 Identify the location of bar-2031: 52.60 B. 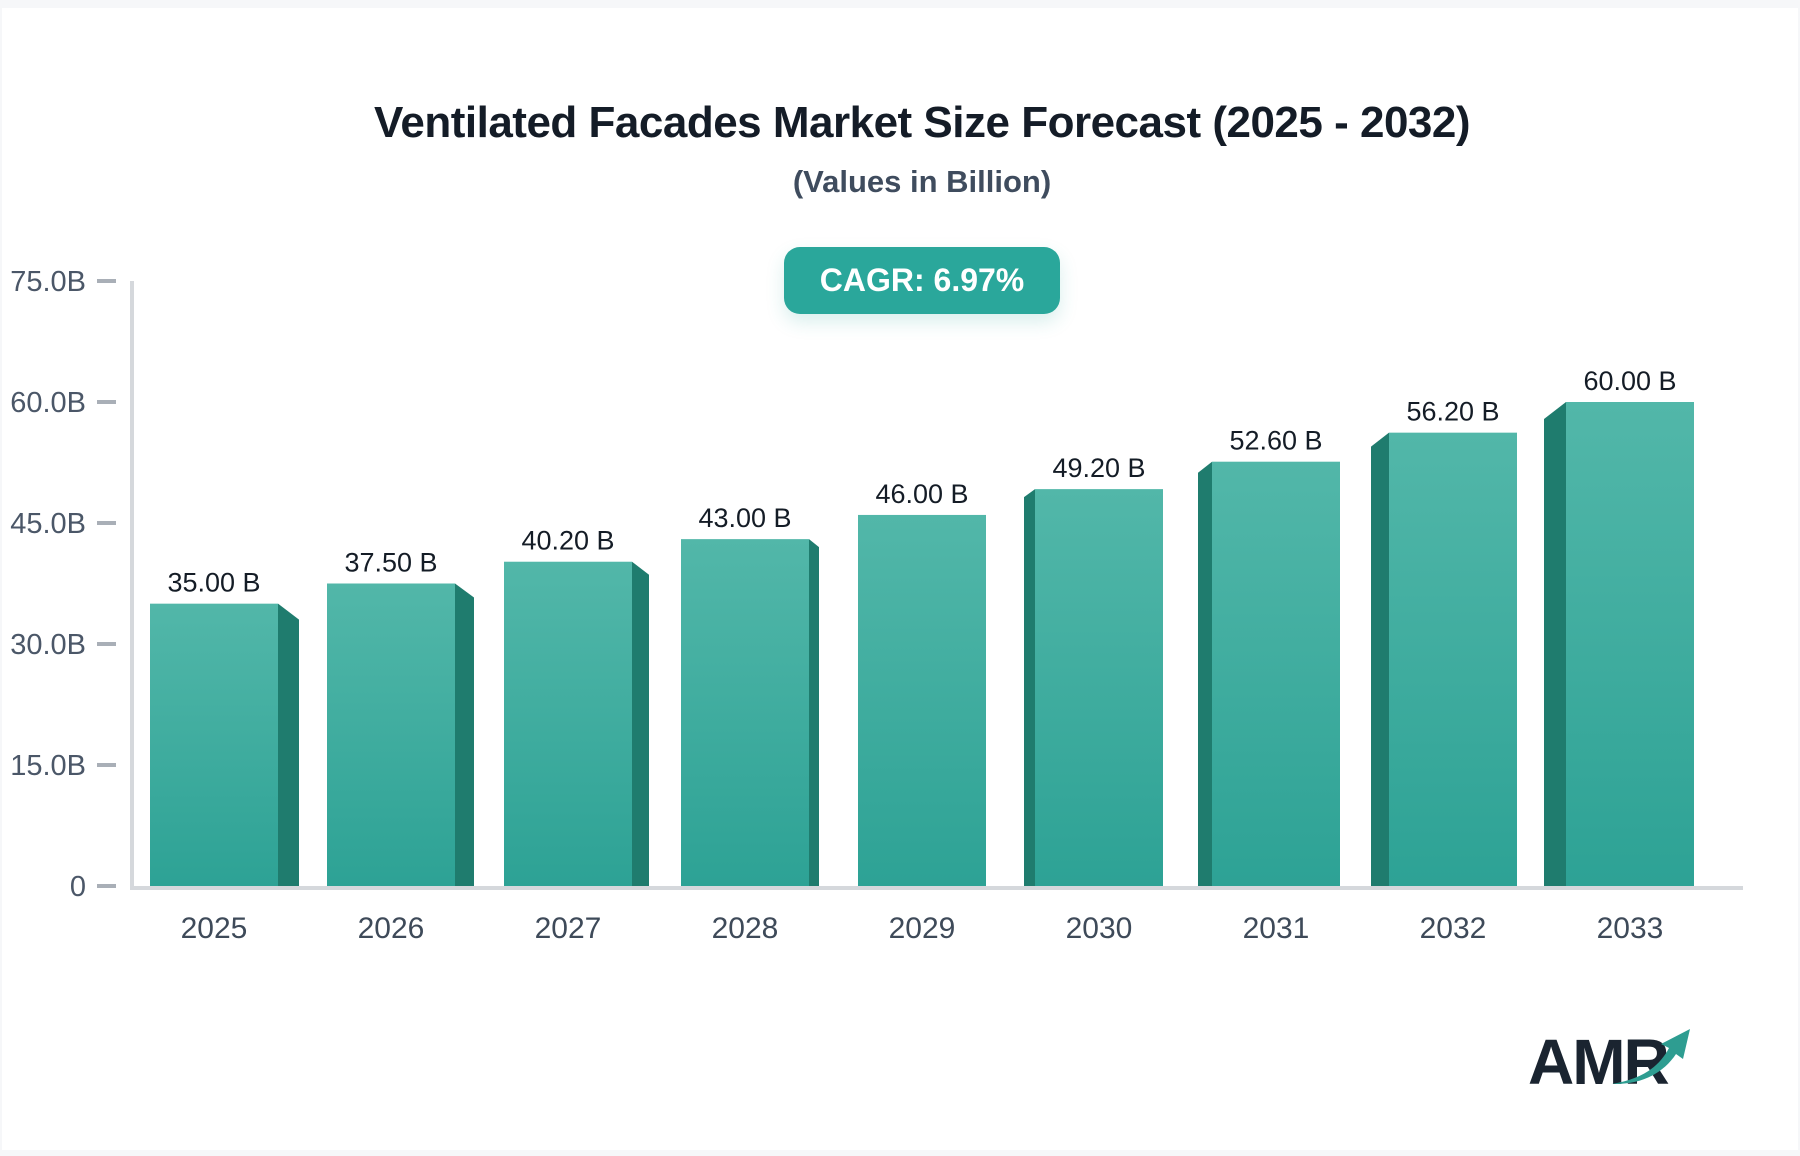
(1269, 656).